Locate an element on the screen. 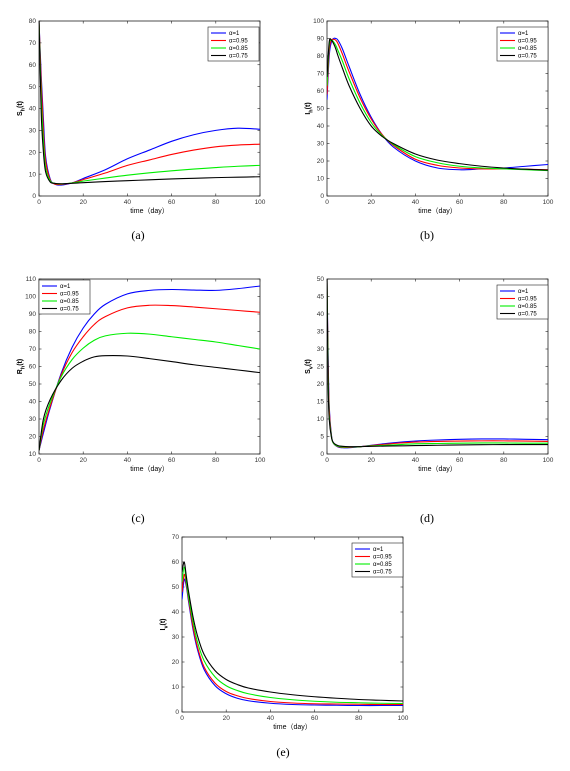  y-axis-label: Sv(t) is located at coordinates (310, 366).